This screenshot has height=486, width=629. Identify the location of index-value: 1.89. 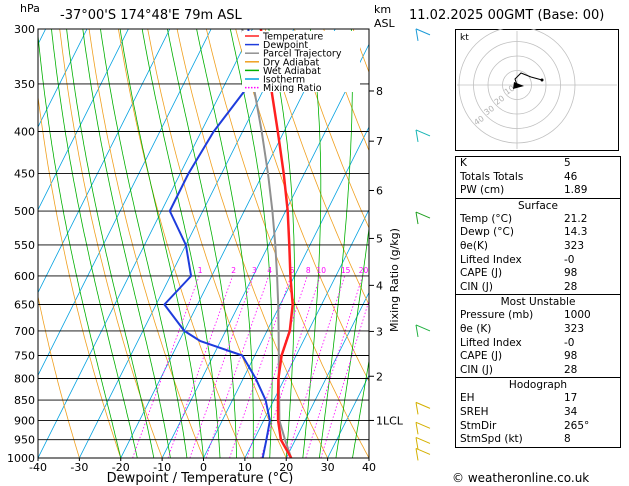
(576, 190).